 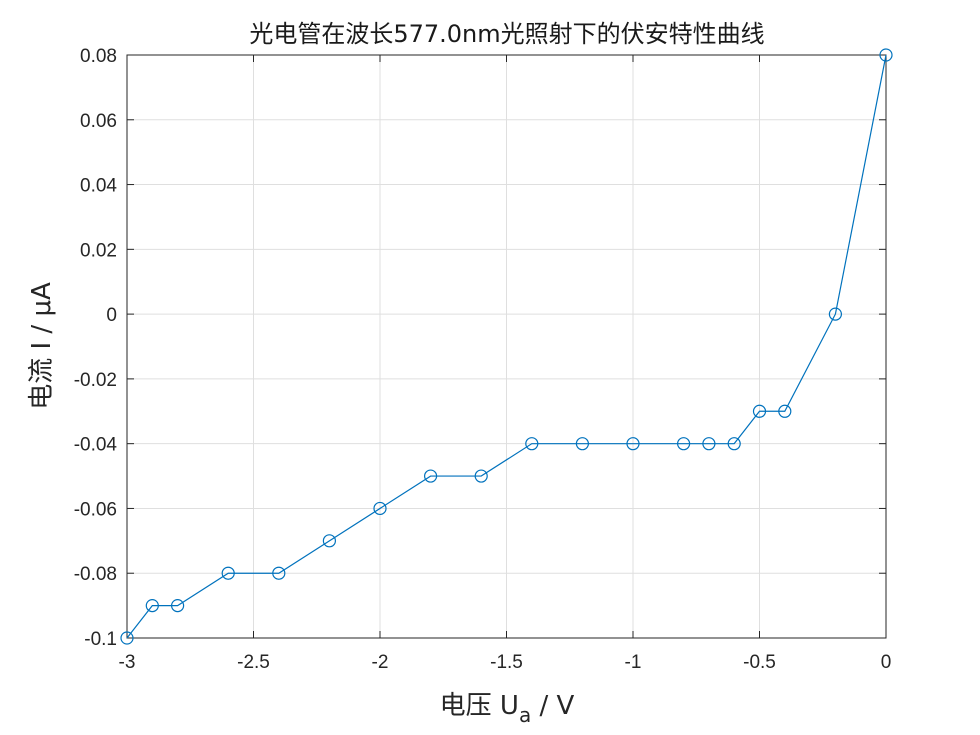 What do you see at coordinates (95, 574) in the screenshot?
I see `y-tick-label: -0.08` at bounding box center [95, 574].